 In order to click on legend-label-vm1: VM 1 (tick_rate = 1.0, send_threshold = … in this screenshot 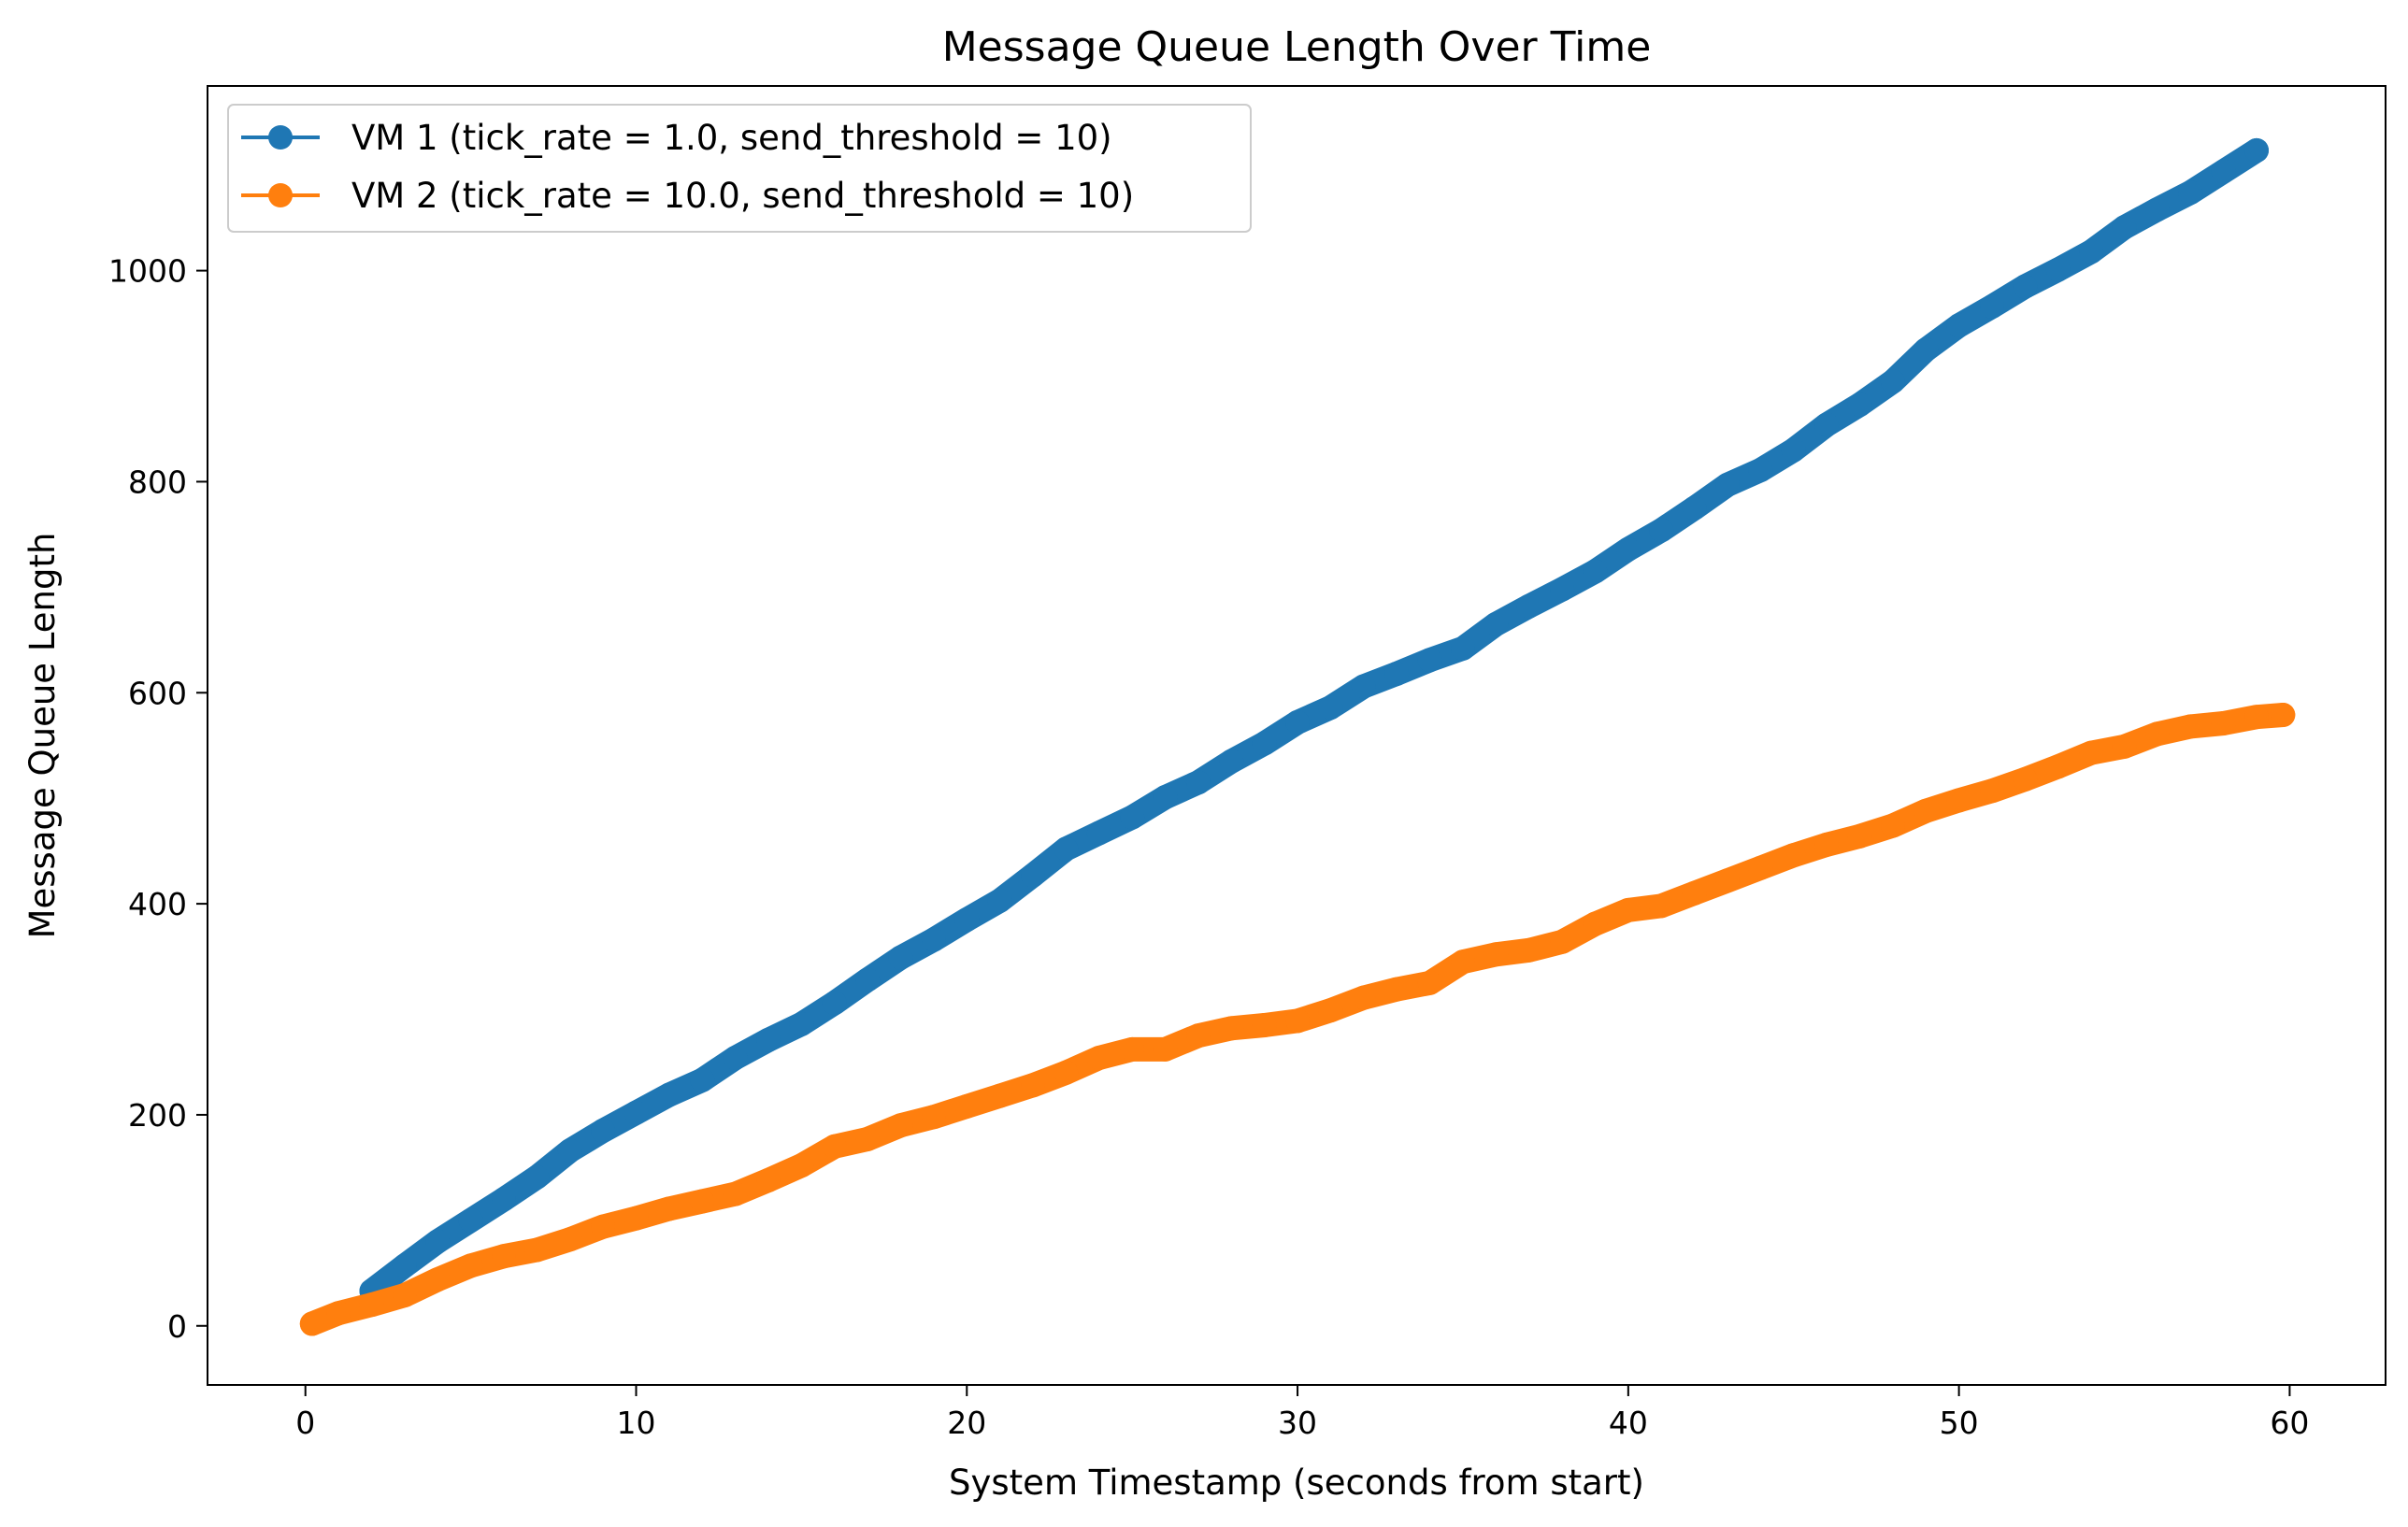, I will do `click(731, 138)`.